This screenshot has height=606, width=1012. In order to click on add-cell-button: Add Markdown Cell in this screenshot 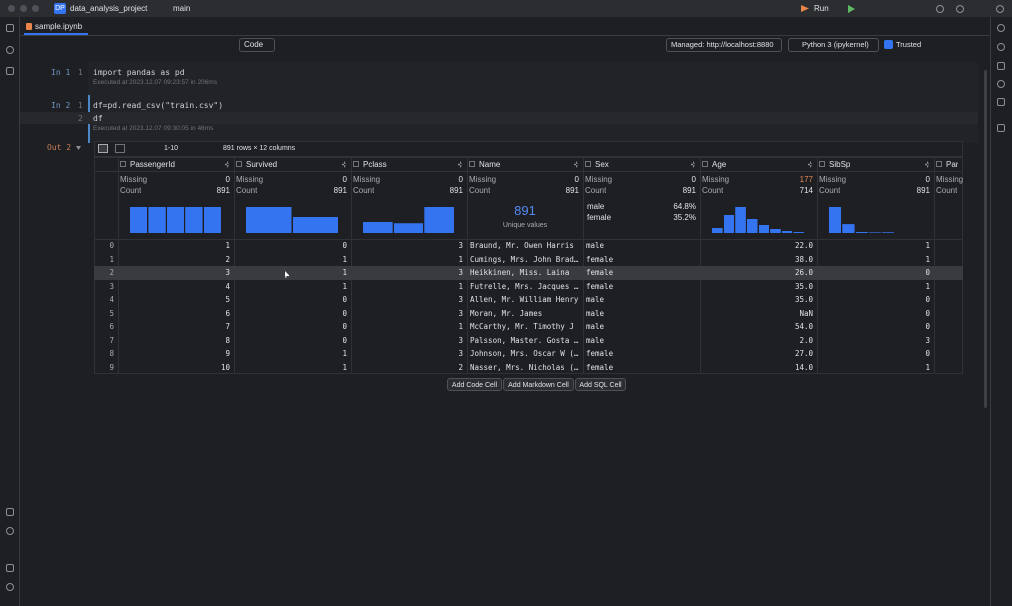, I will do `click(538, 384)`.